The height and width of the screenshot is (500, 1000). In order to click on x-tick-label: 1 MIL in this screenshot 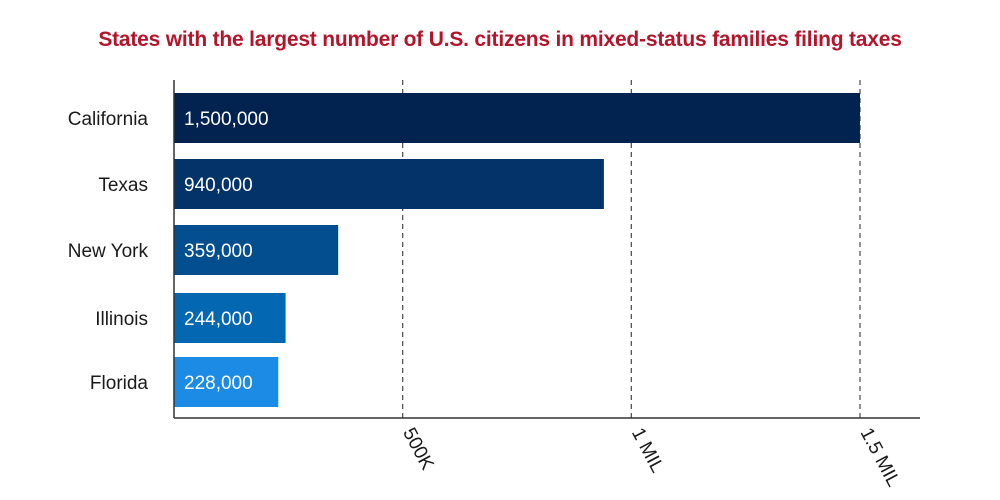, I will do `click(647, 450)`.